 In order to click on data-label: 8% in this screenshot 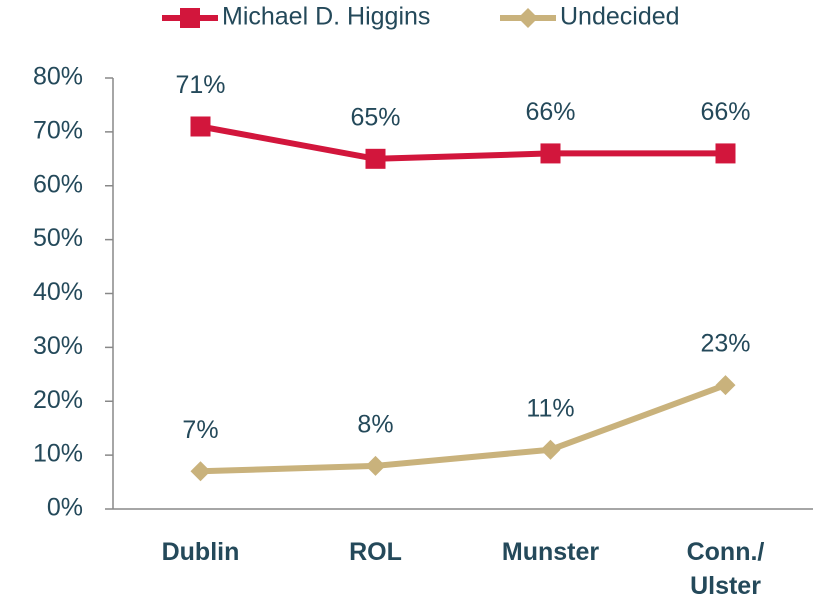, I will do `click(375, 425)`.